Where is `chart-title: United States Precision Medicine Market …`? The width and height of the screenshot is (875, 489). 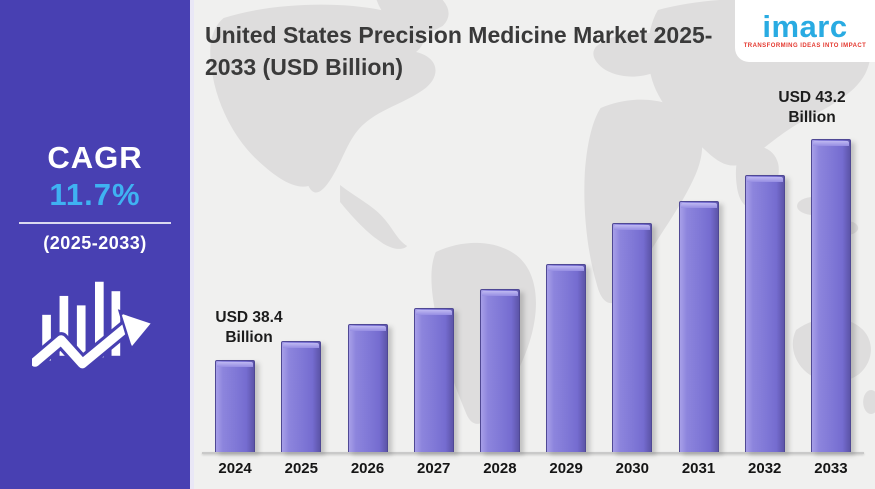 chart-title: United States Precision Medicine Market … is located at coordinates (459, 51).